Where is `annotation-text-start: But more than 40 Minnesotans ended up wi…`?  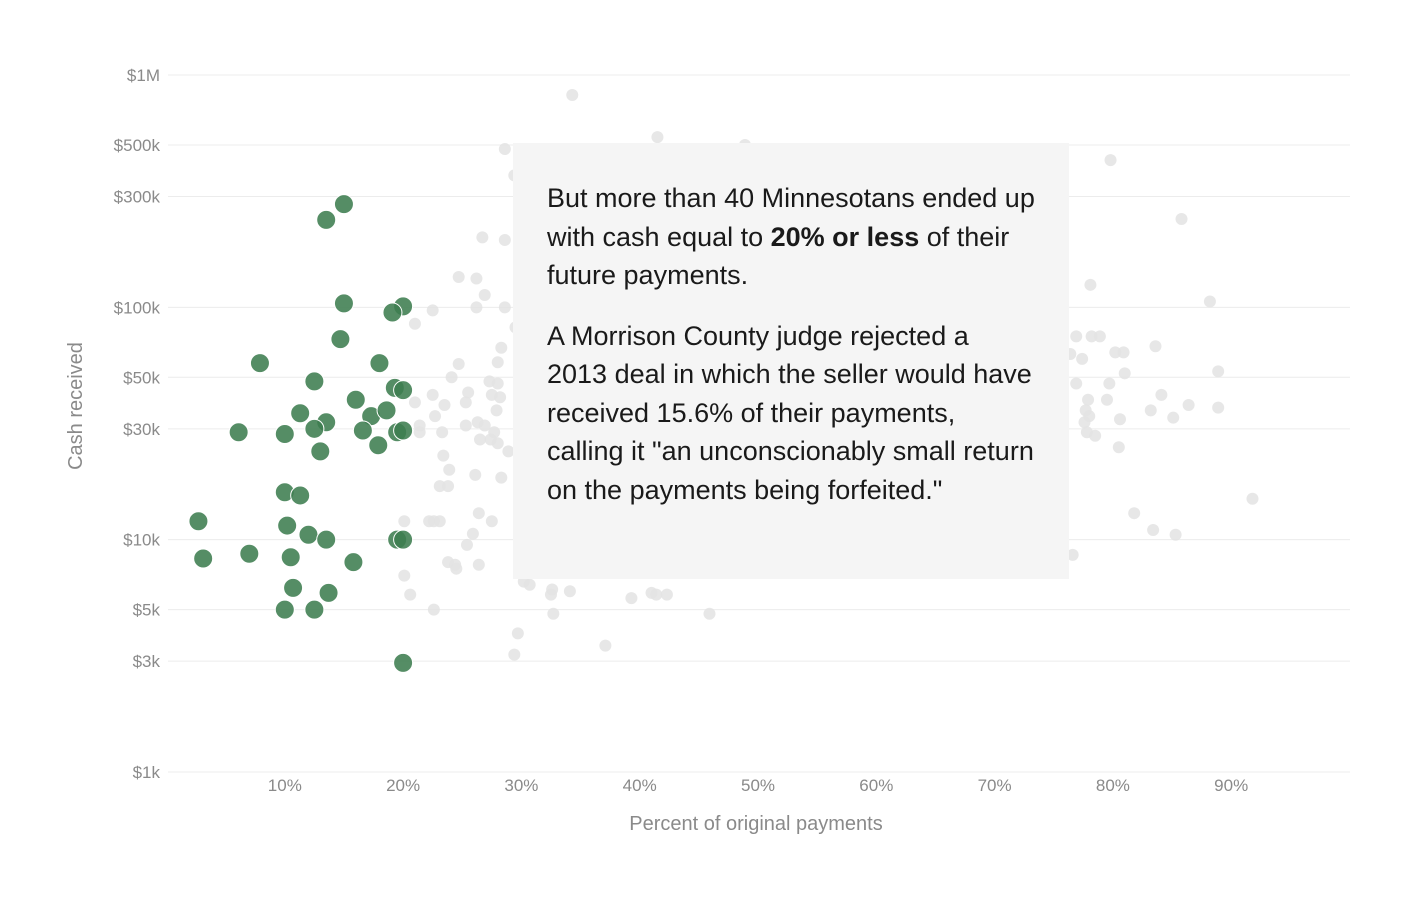
annotation-text-start: But more than 40 Minnesotans ended up wi… is located at coordinates (791, 217).